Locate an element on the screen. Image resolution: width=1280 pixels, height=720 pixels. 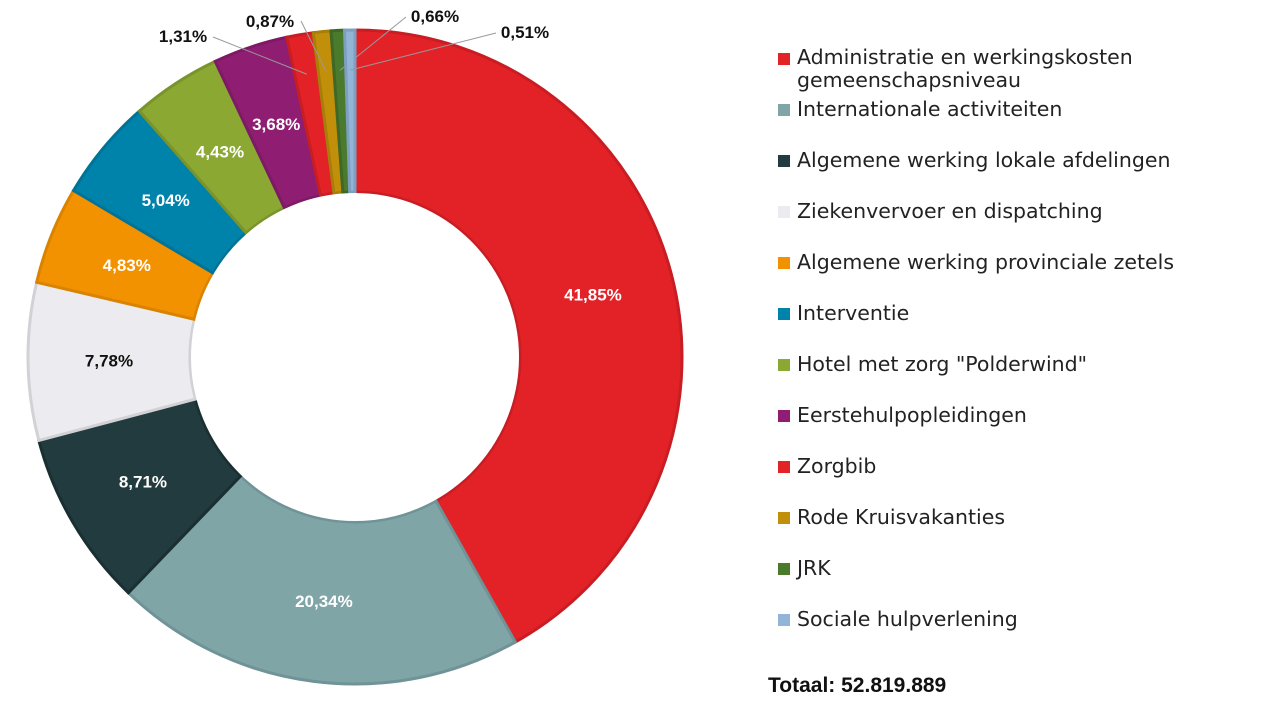
slice-label: 7,78% is located at coordinates (109, 360).